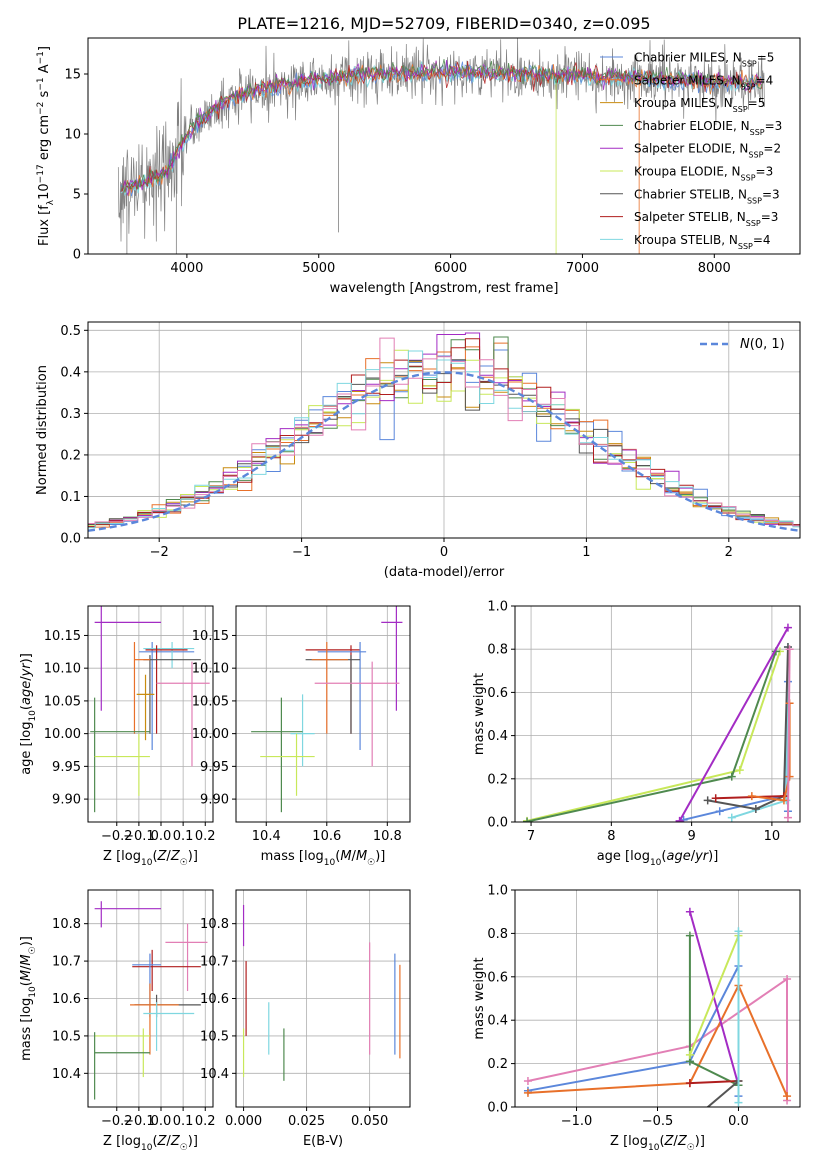  Describe the element at coordinates (450, 268) in the screenshot. I see `x-tick-label: 6000` at that location.